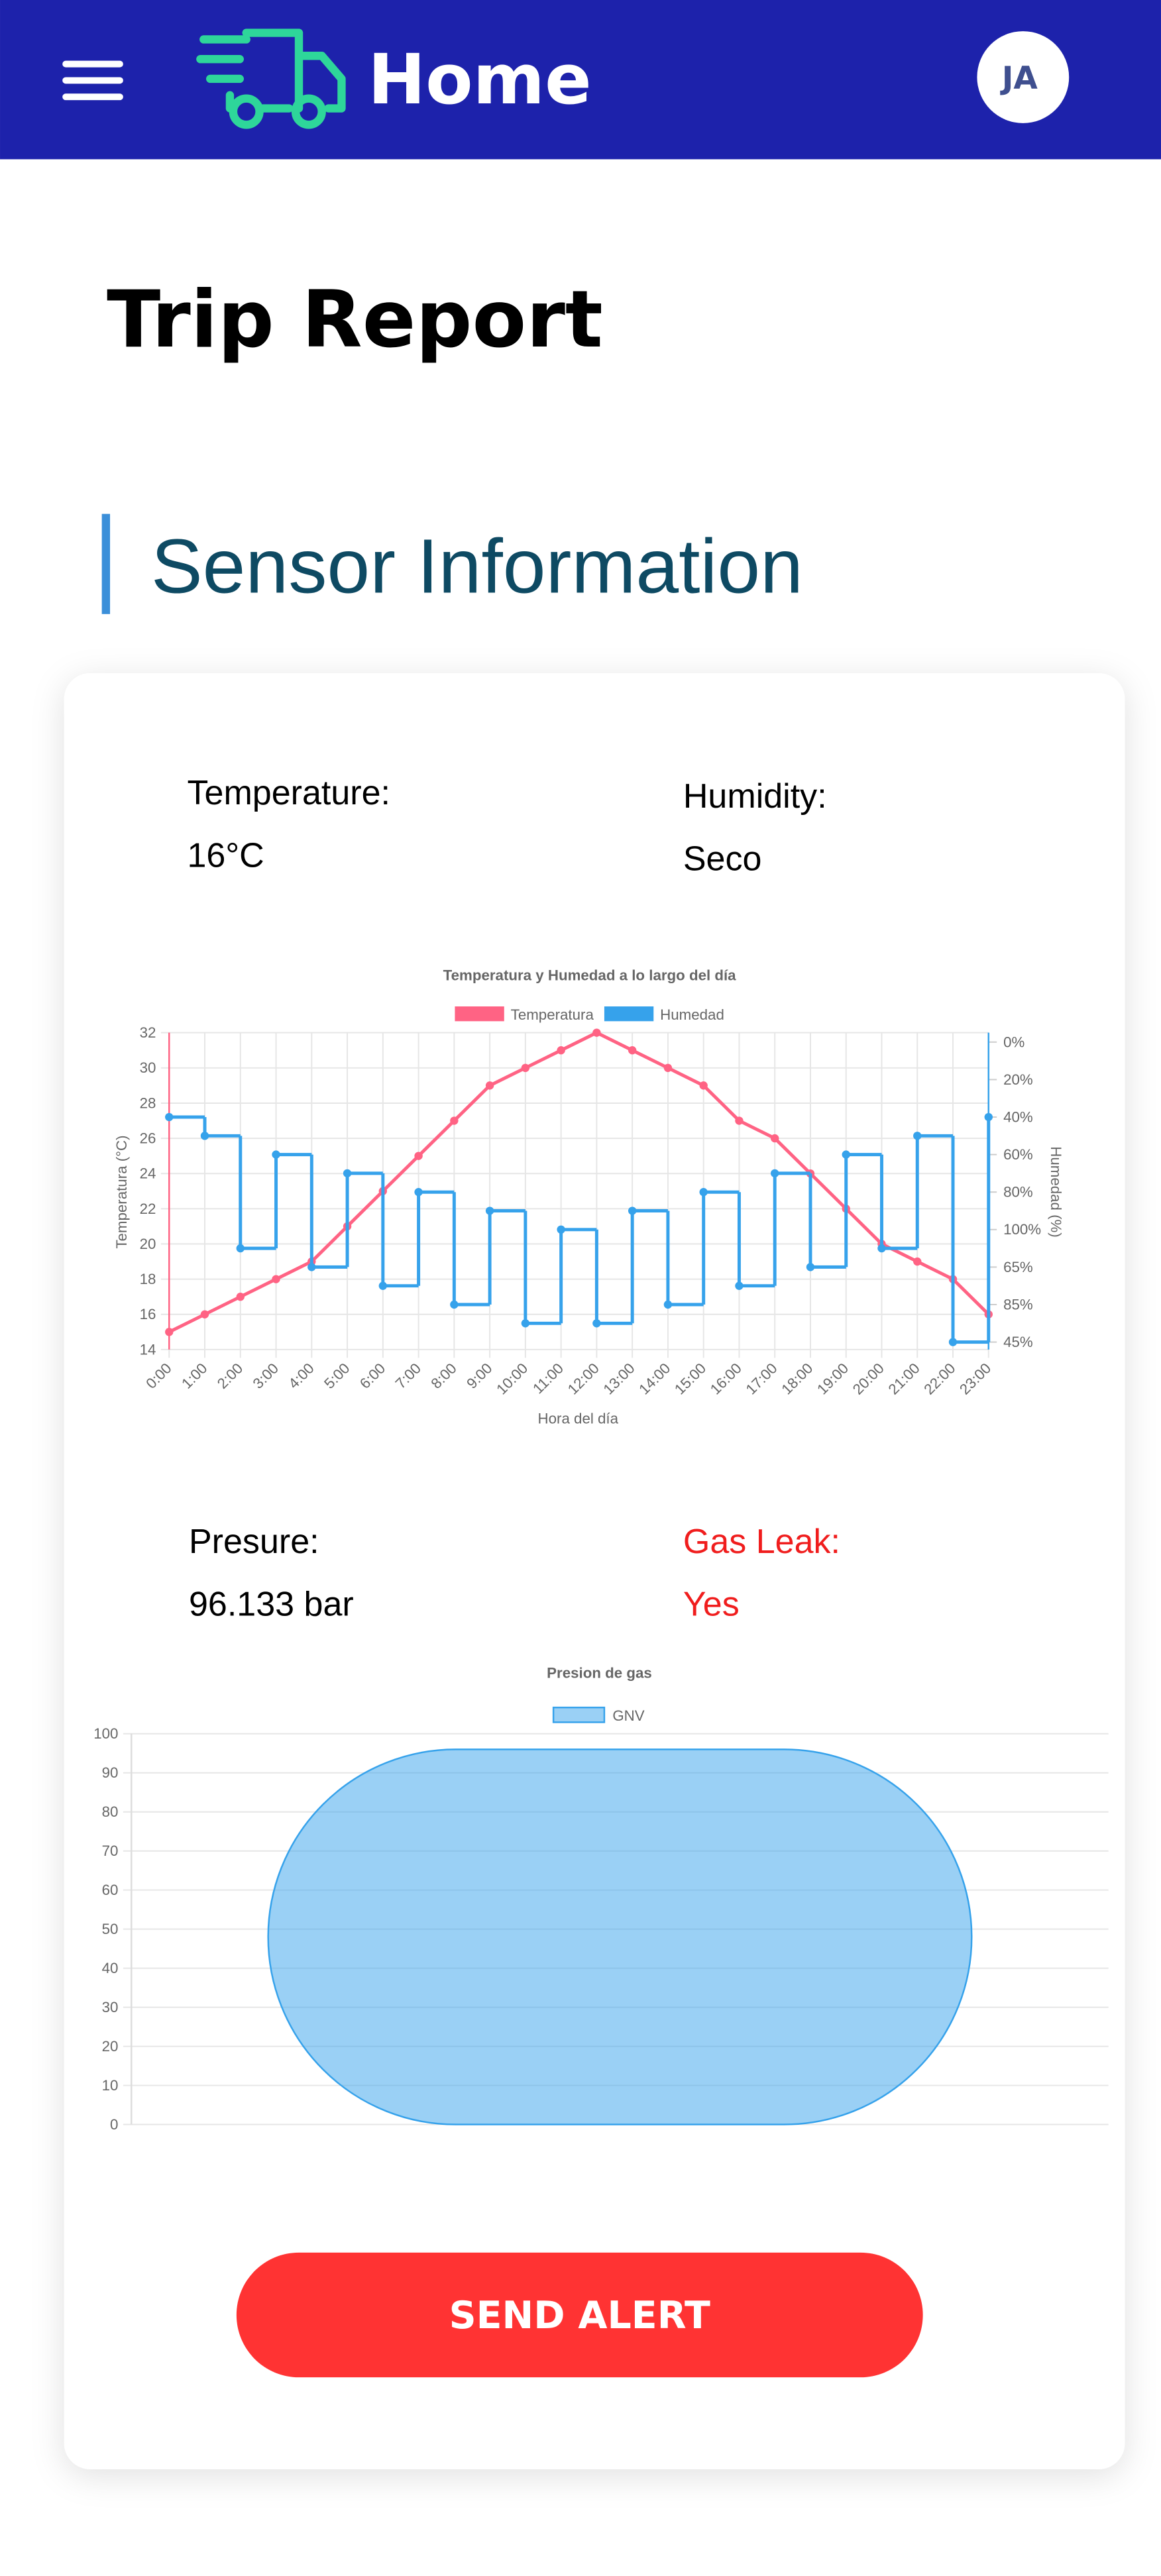  What do you see at coordinates (289, 793) in the screenshot?
I see `field-label: Temperature:` at bounding box center [289, 793].